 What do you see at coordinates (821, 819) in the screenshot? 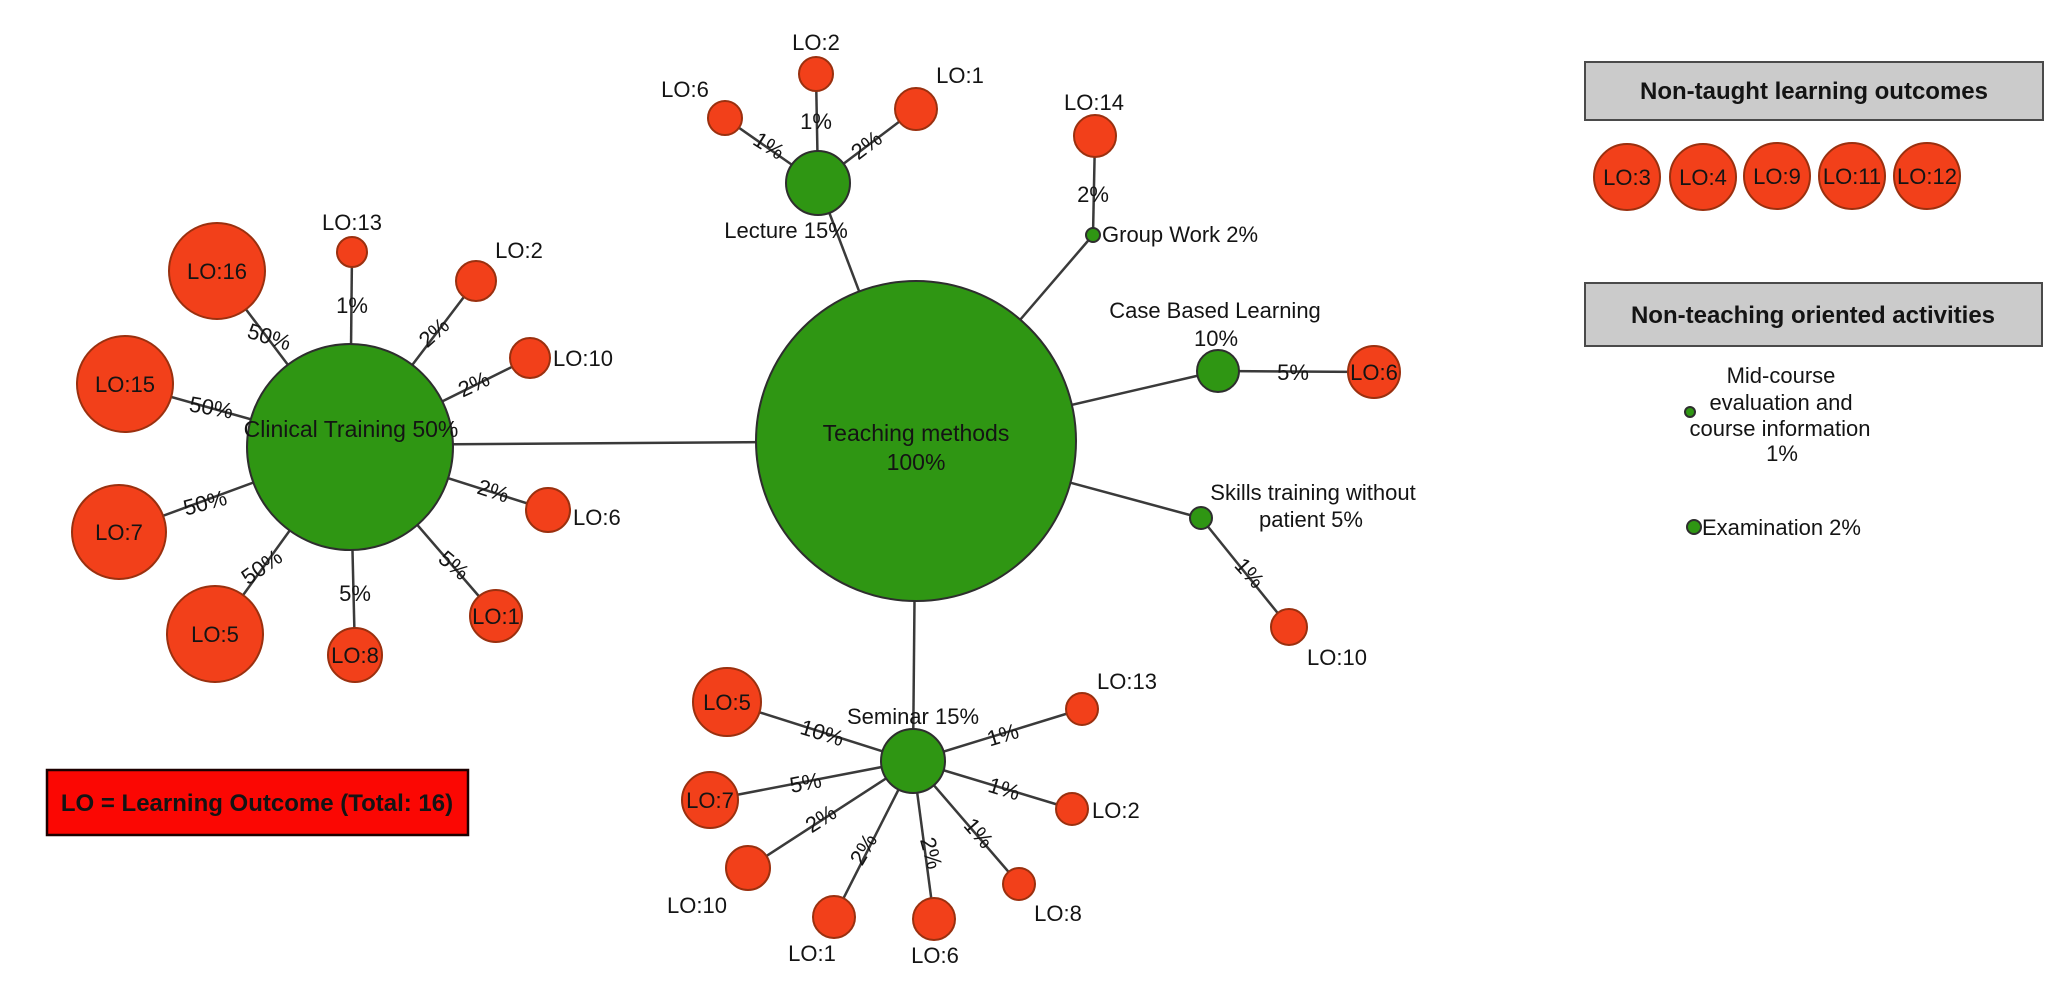
I see `seminar-lo10-pct: 2%` at bounding box center [821, 819].